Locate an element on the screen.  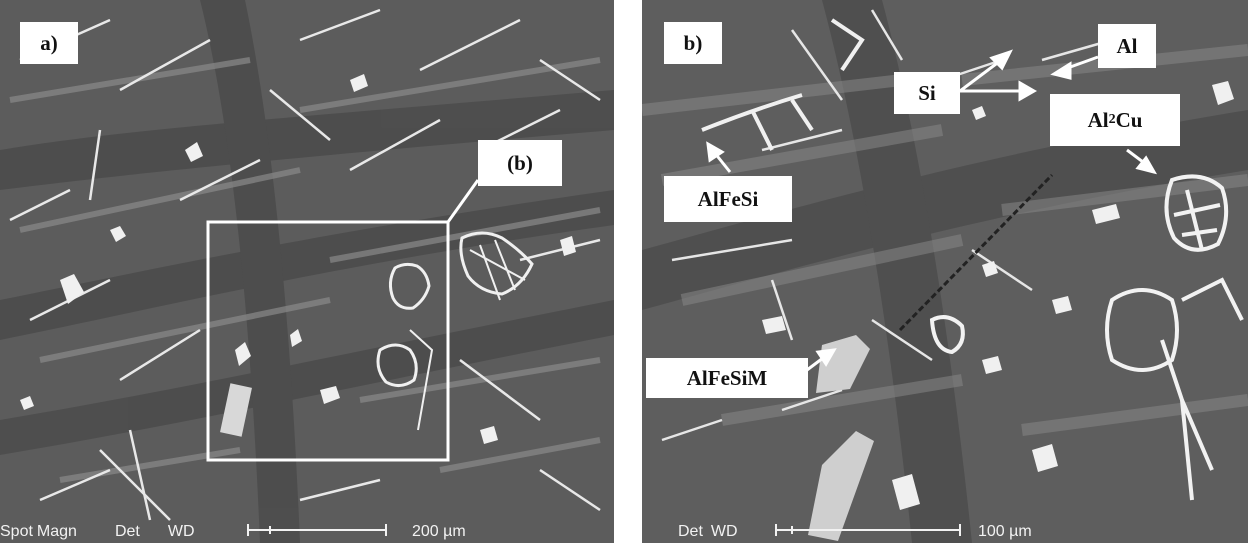
scale-bar-b is located at coordinates (868, 530).